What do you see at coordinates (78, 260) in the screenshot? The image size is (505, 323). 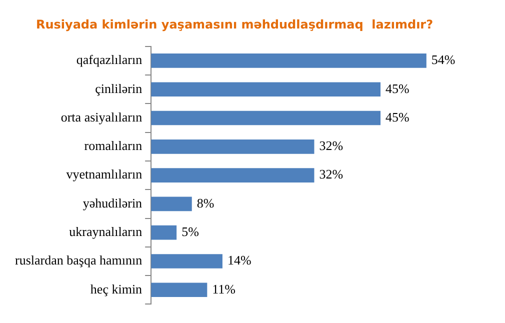 I see `y-tick-label: ruslardan başqa hamının` at bounding box center [78, 260].